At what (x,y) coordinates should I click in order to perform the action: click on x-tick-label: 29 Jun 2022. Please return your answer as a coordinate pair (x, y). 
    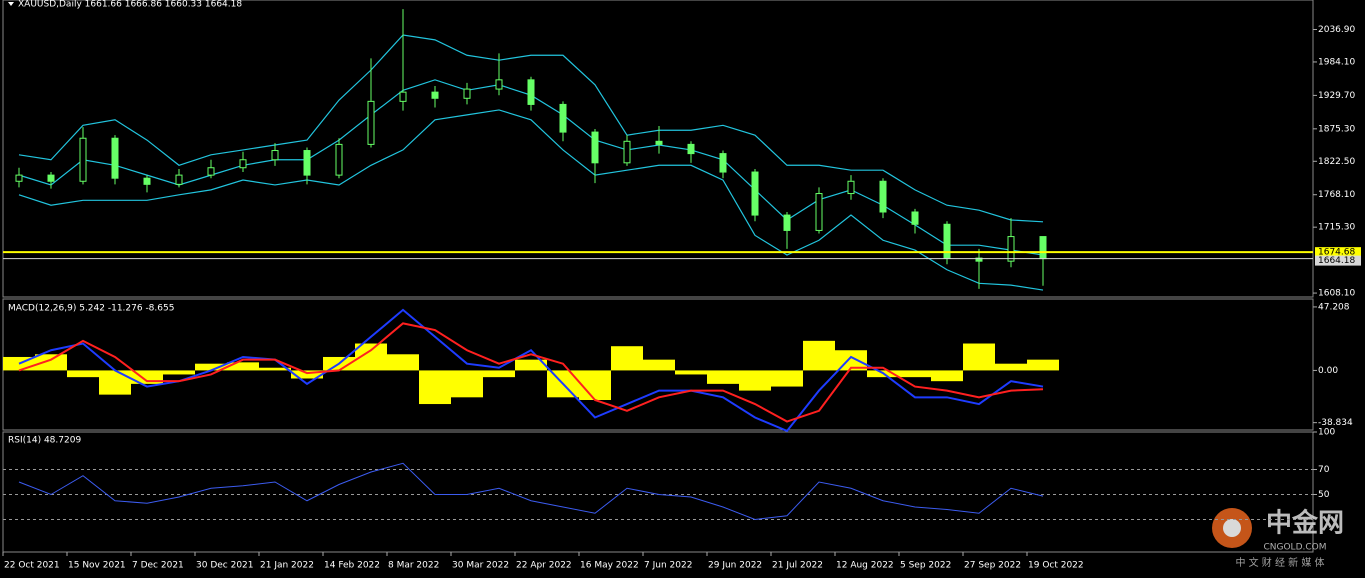
    Looking at the image, I should click on (735, 566).